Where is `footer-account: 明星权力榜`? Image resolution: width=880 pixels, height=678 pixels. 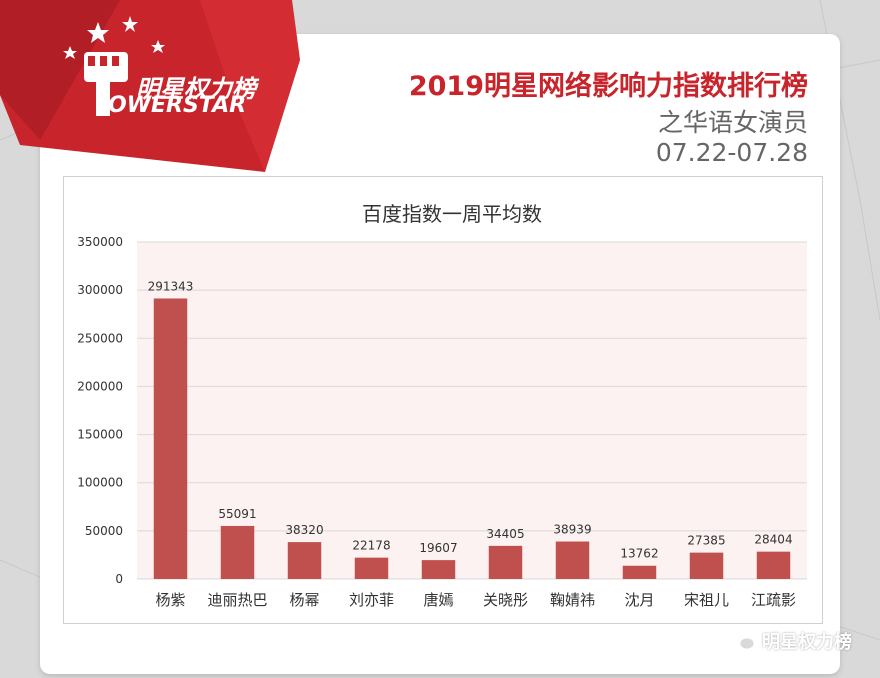
footer-account: 明星权力榜 is located at coordinates (791, 641).